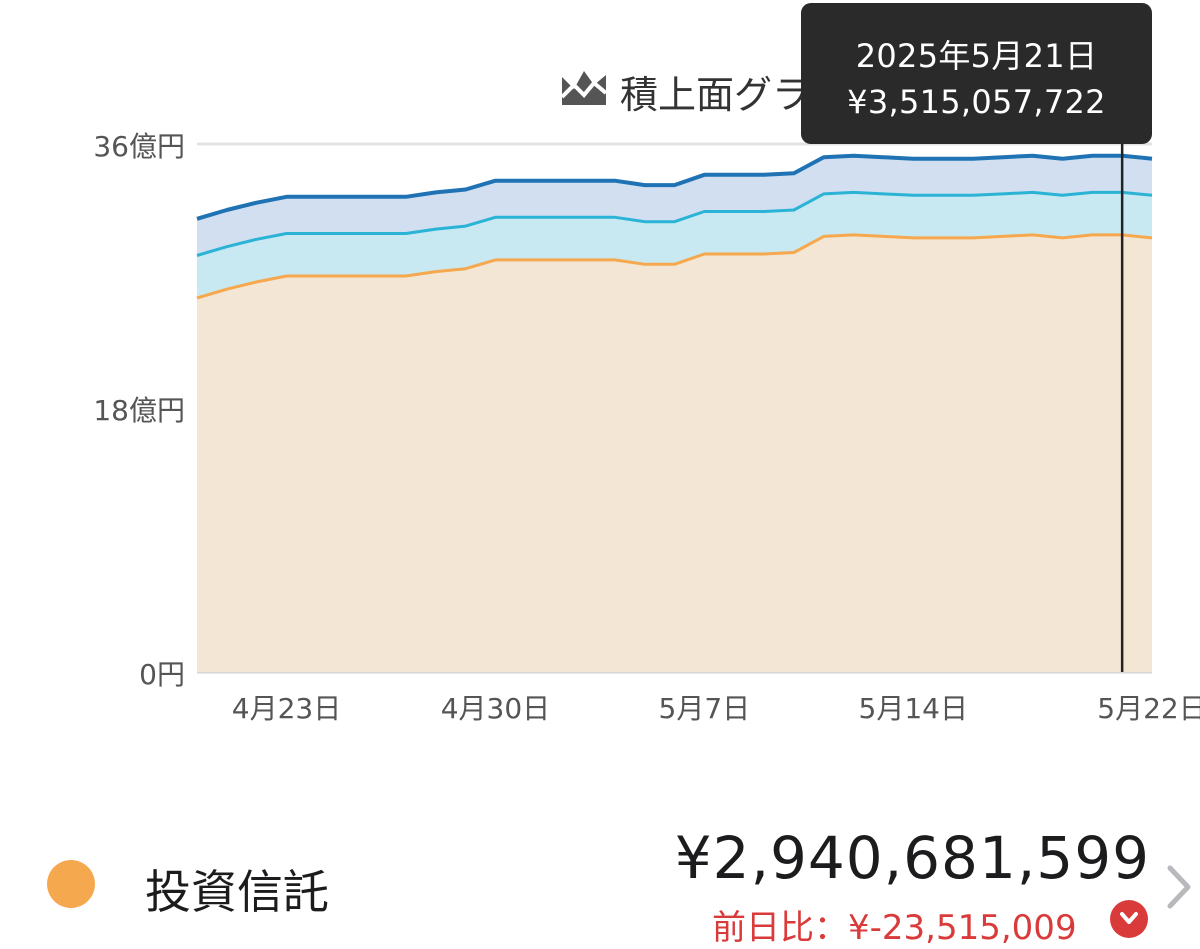 This screenshot has height=949, width=1200. I want to click on x-tick-label: 5月22日, so click(1148, 708).